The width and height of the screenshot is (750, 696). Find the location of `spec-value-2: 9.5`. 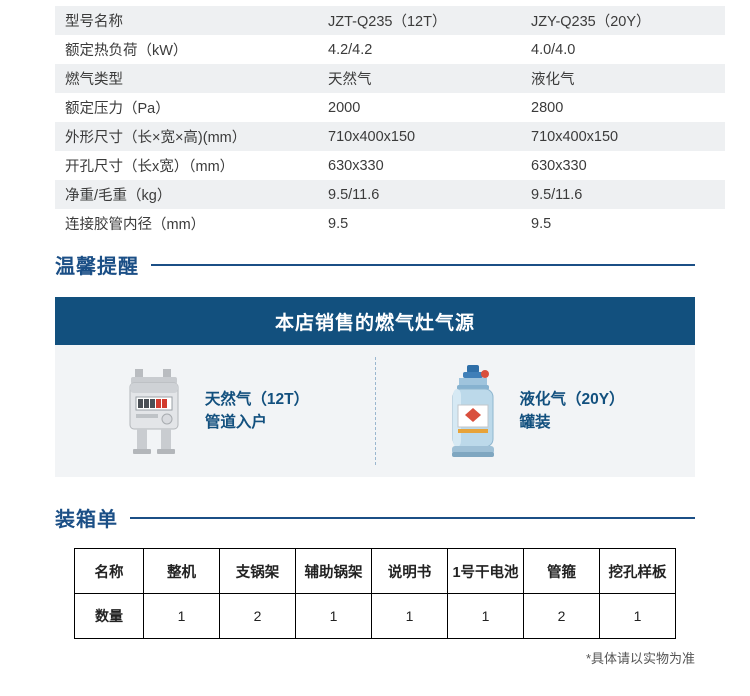

spec-value-2: 9.5 is located at coordinates (623, 223).